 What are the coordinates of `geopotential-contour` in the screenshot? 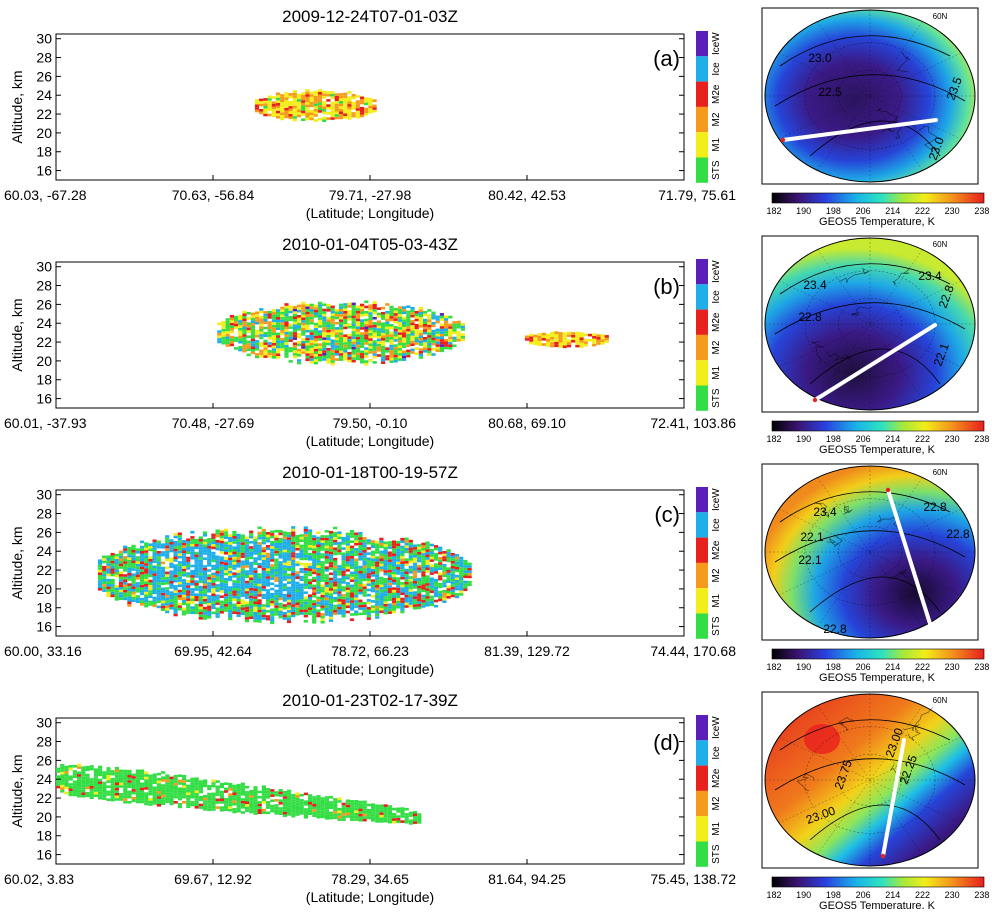 It's located at (875, 594).